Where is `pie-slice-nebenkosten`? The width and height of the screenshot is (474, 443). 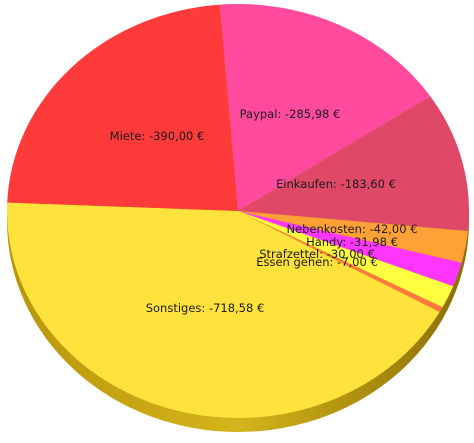
pie-slice-nebenkosten is located at coordinates (353, 237).